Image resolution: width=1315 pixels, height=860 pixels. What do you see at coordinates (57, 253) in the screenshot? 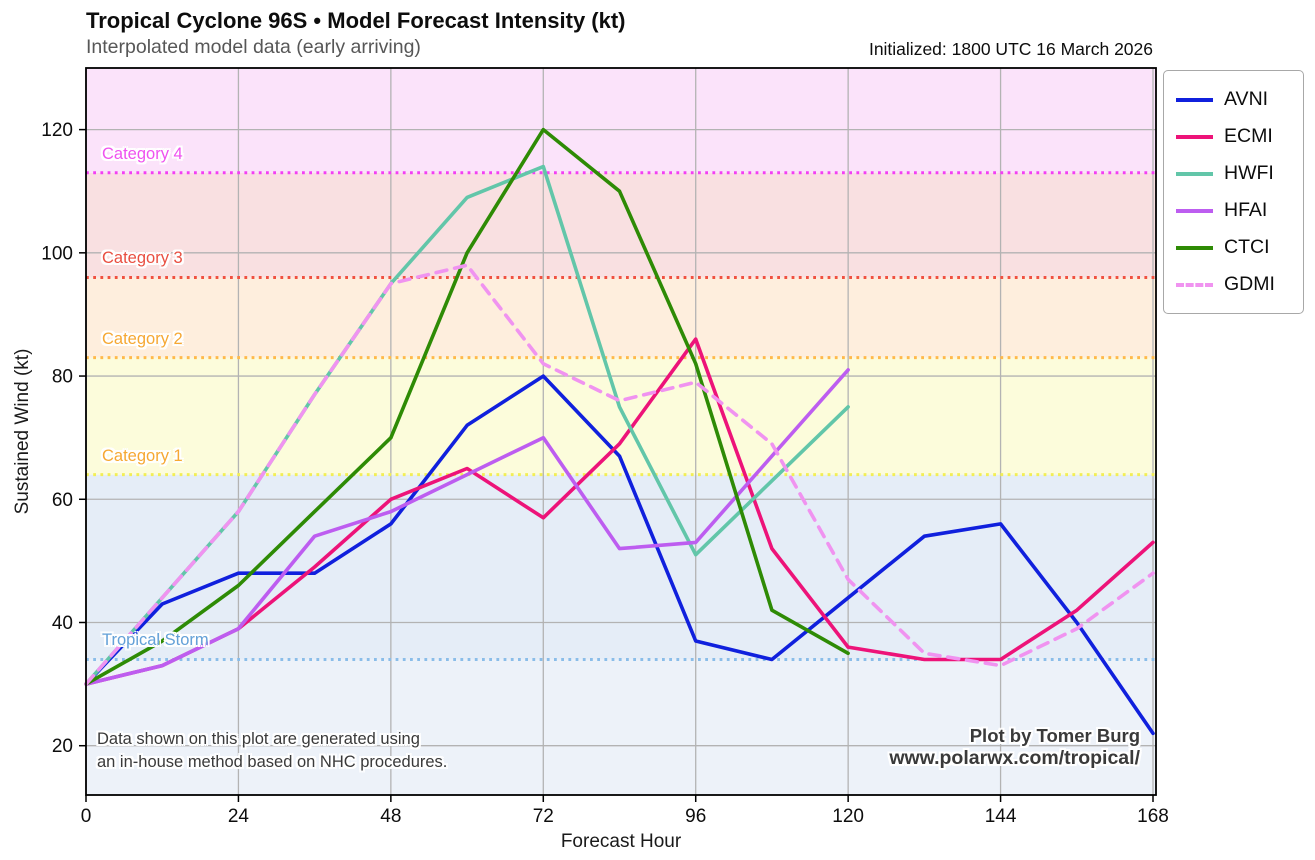
I see `y-tick-label-100: 100` at bounding box center [57, 253].